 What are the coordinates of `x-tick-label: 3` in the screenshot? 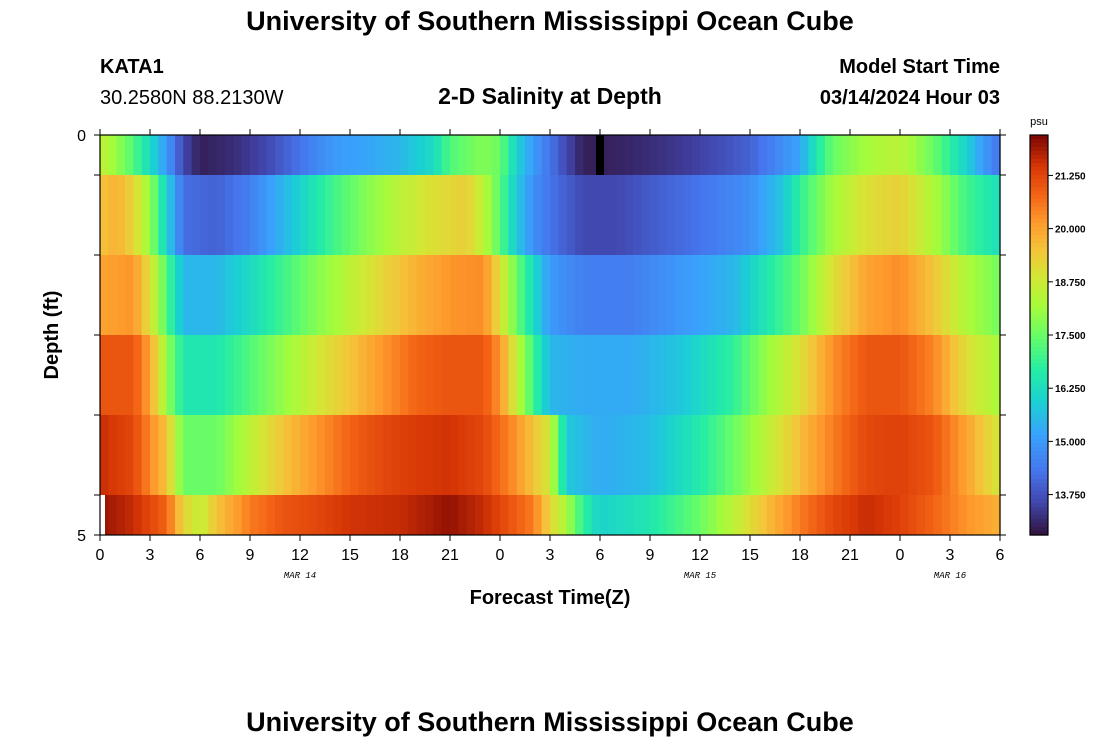 It's located at (950, 555).